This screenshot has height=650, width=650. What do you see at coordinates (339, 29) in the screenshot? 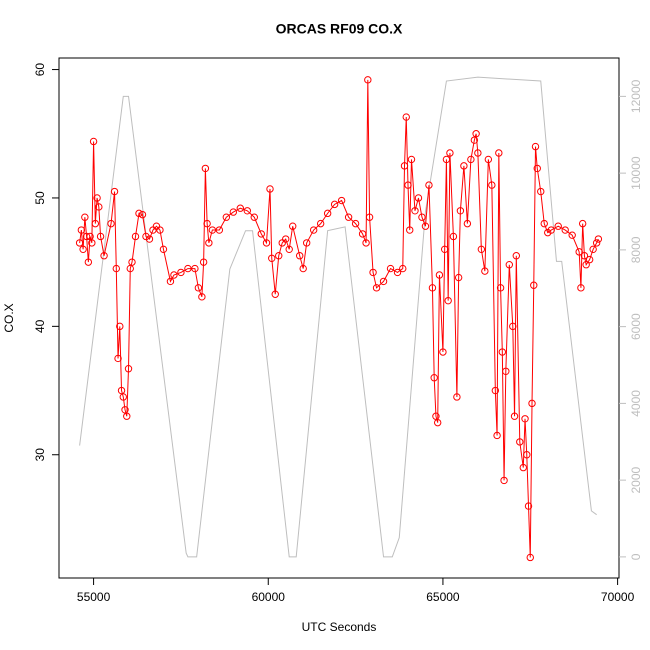
I see `chart-title: ORCAS RF09 CO.X` at bounding box center [339, 29].